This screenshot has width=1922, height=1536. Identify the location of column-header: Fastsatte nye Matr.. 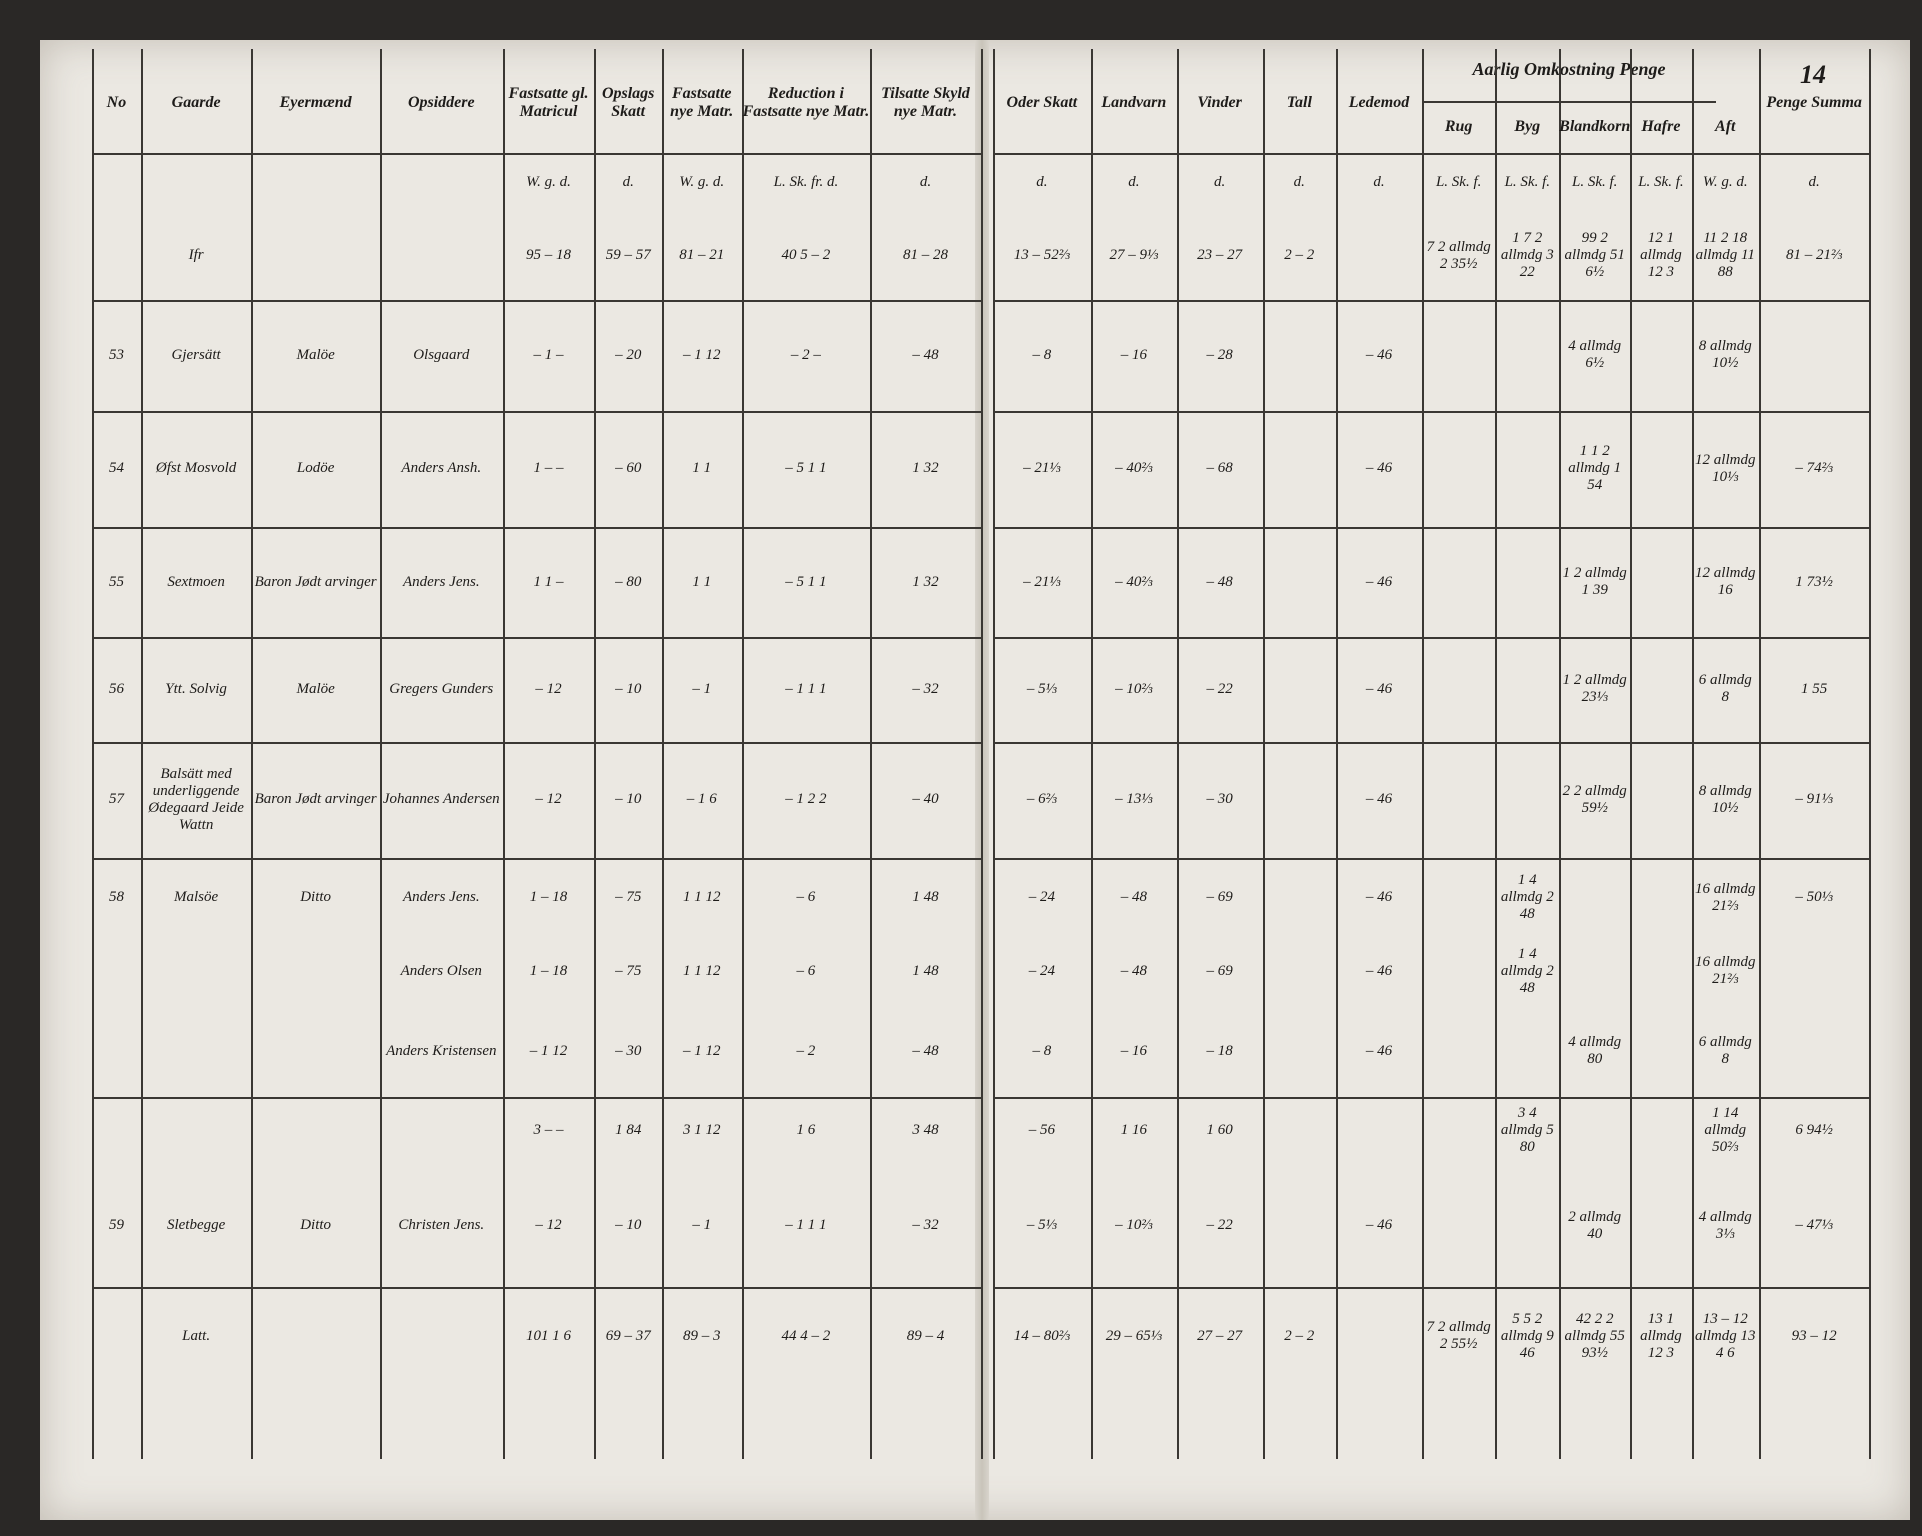
(702, 102).